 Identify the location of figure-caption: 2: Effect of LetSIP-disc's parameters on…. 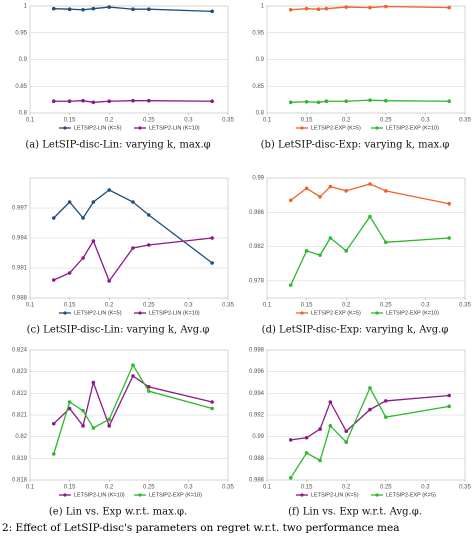
(200, 528).